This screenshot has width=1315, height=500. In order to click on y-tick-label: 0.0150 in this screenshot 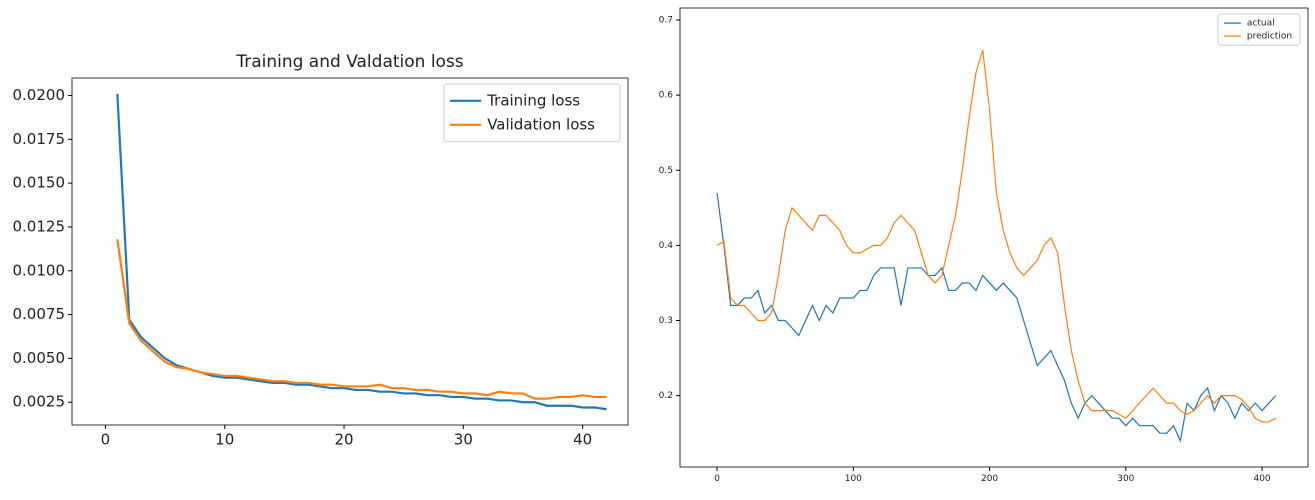, I will do `click(39, 183)`.